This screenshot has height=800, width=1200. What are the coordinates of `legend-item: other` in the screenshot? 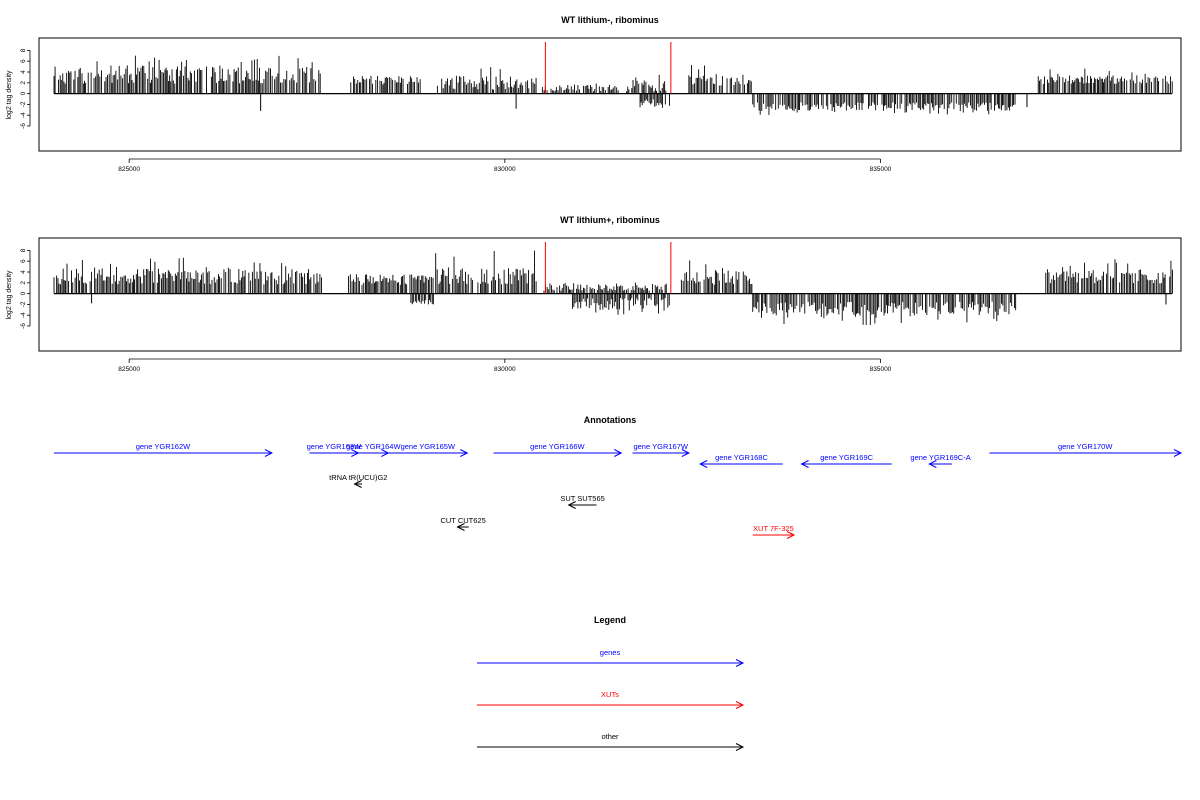 It's located at (611, 741).